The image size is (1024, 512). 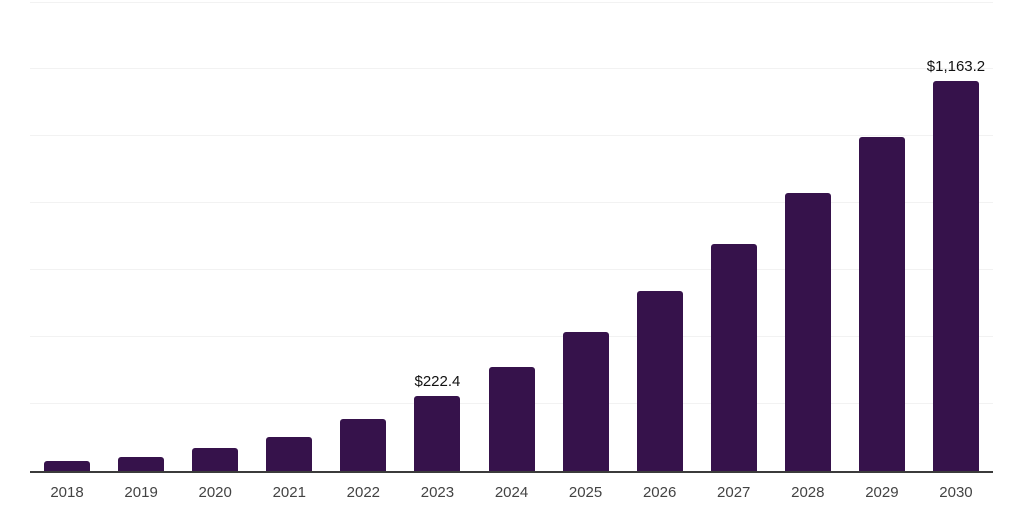 I want to click on bar-2018, so click(x=67, y=466).